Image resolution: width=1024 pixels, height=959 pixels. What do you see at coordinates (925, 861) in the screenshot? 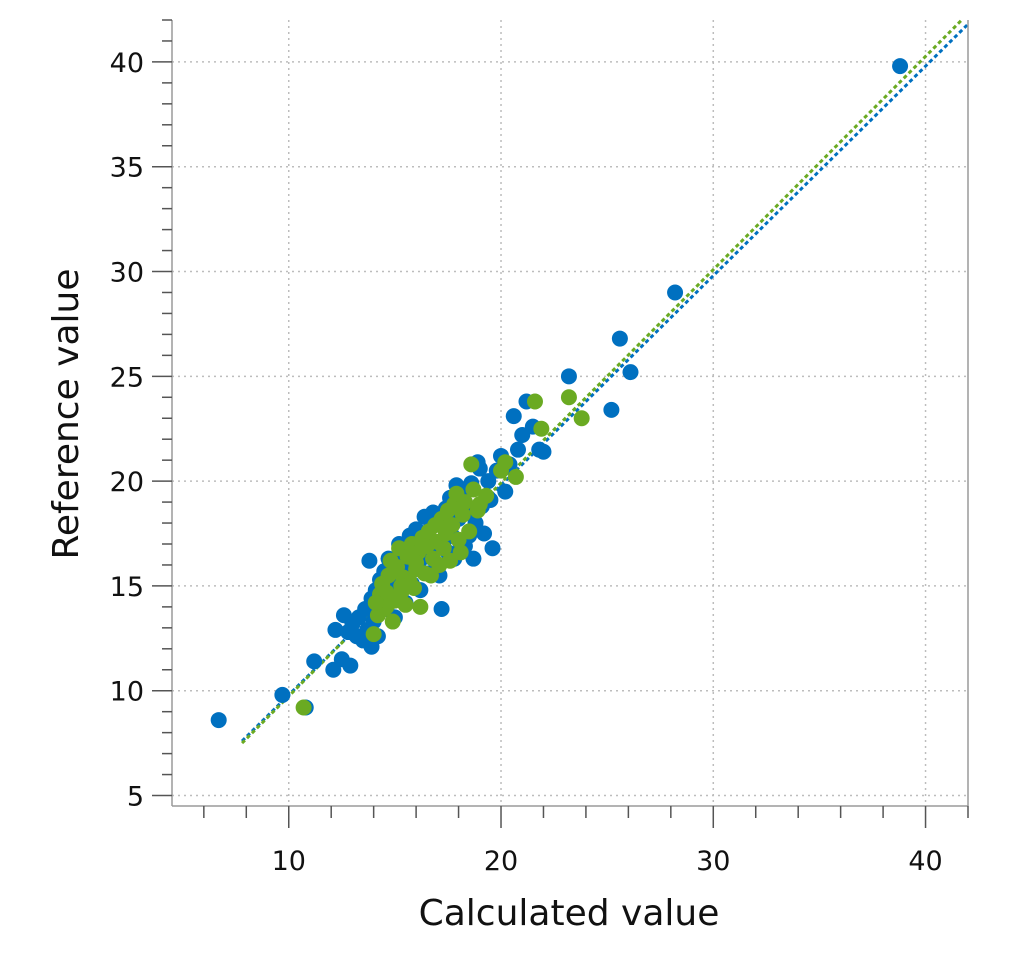
I see `x-tick-label: 40` at bounding box center [925, 861].